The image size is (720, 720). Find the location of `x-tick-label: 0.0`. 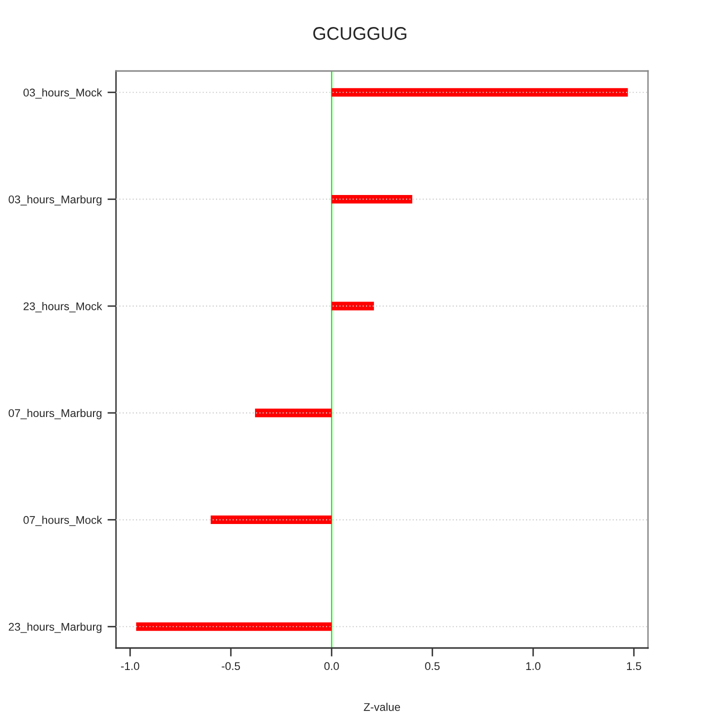

x-tick-label: 0.0 is located at coordinates (331, 666).